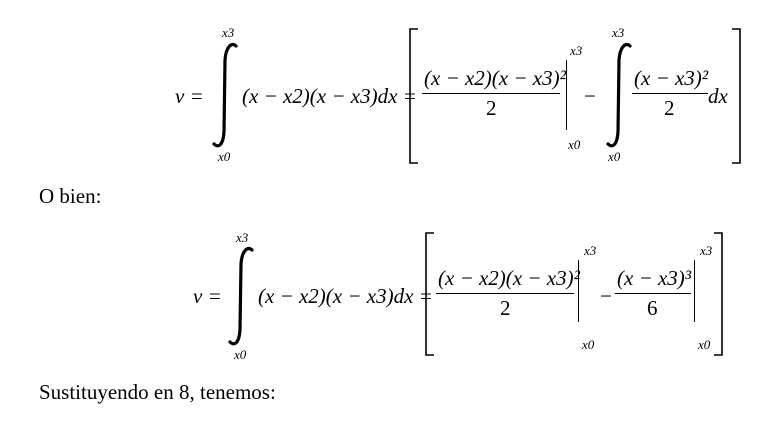  Describe the element at coordinates (505, 294) in the screenshot. I see `eq2-frac1-bar` at that location.